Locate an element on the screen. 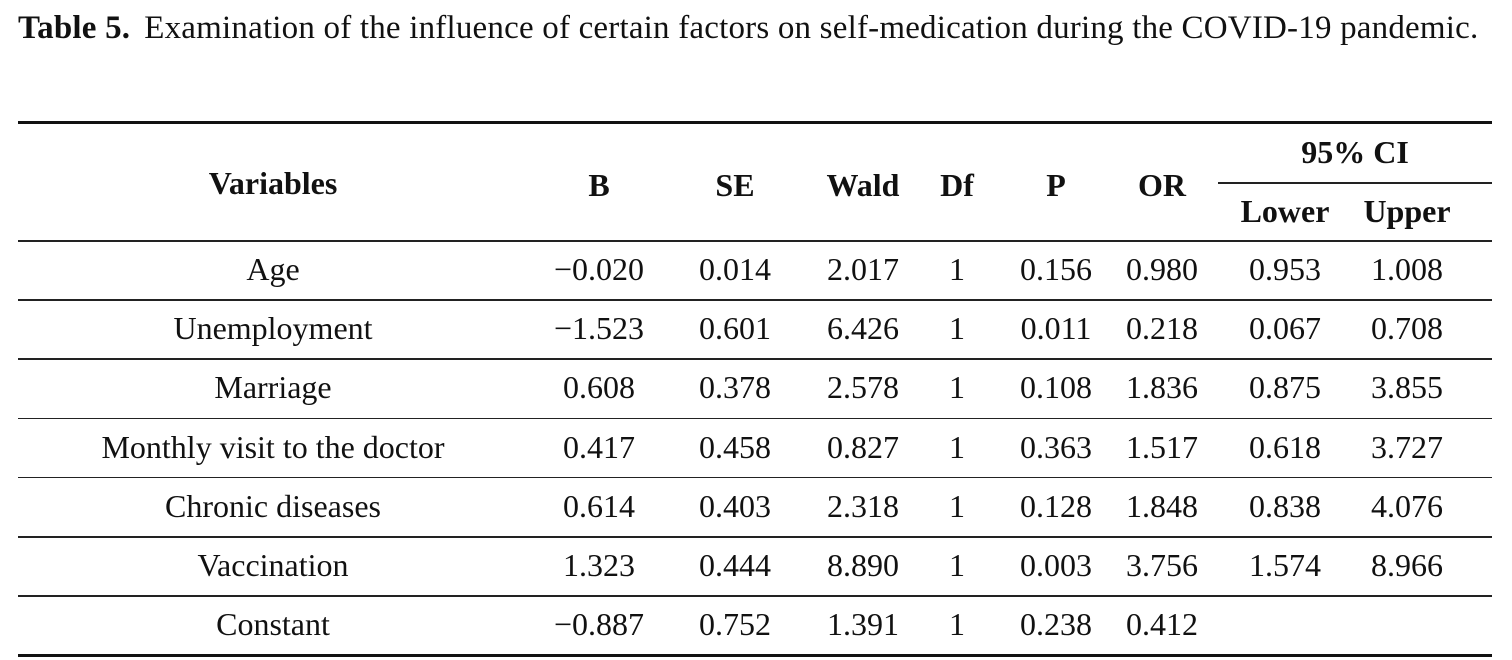  cell-or: 1.517 is located at coordinates (1162, 446).